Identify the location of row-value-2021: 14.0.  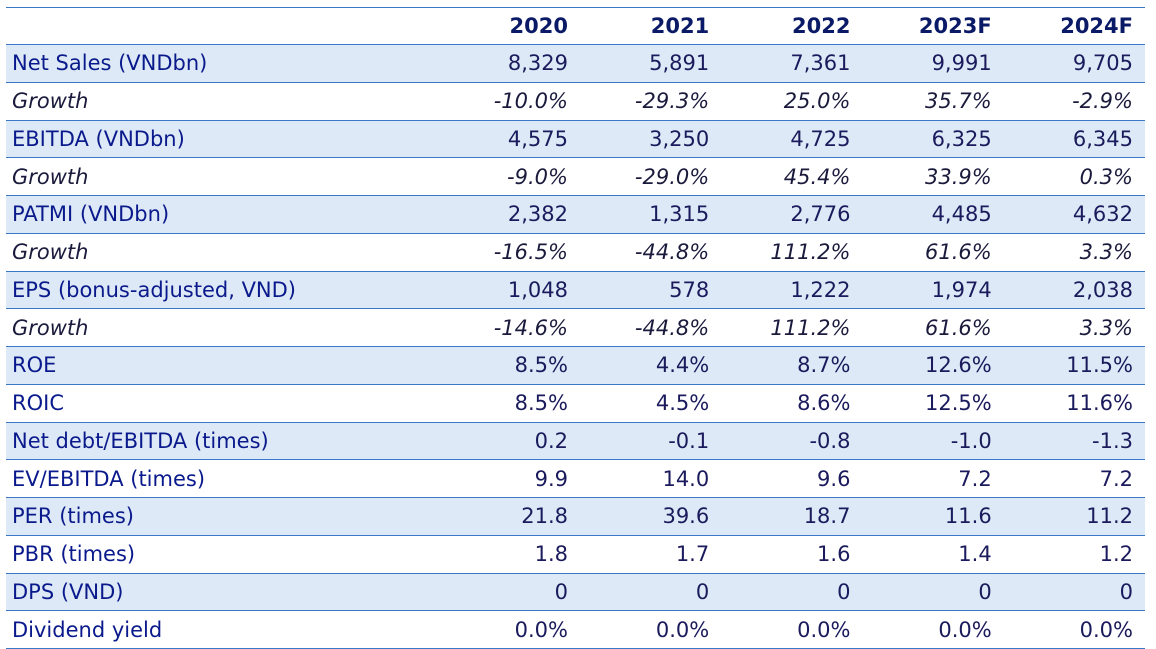
(650, 478).